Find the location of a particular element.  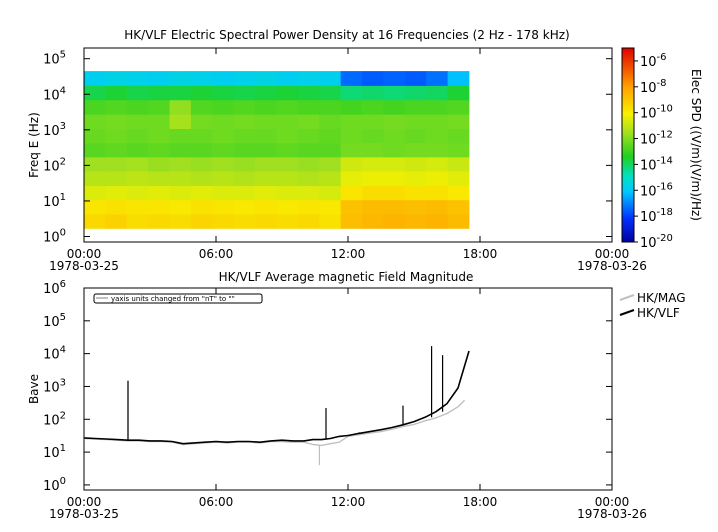

spectrogram-x-tick-label: 06:00 is located at coordinates (216, 254).